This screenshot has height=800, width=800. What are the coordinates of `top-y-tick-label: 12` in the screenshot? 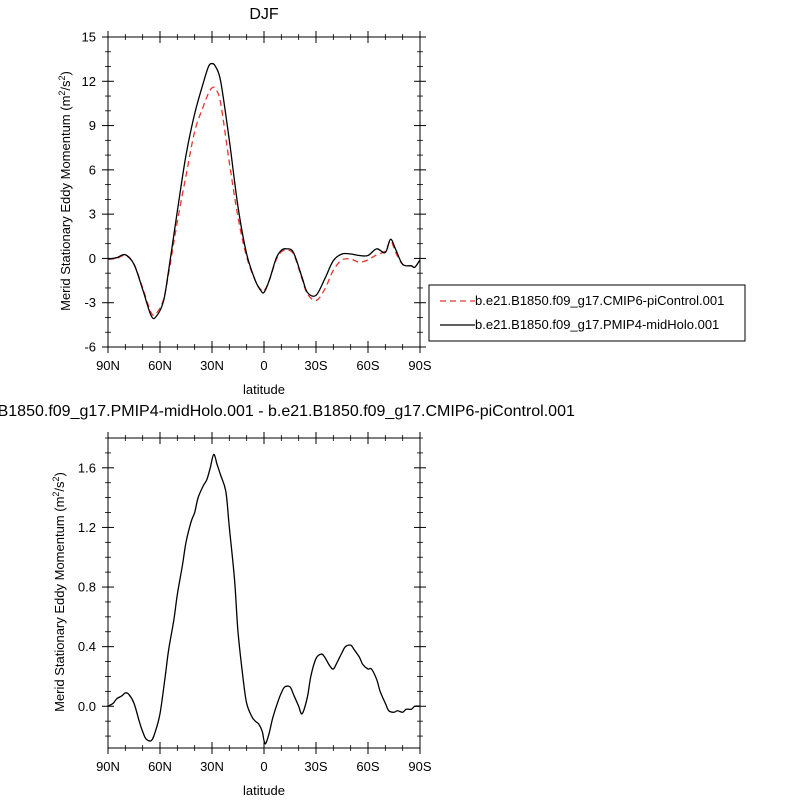 It's located at (89, 81).